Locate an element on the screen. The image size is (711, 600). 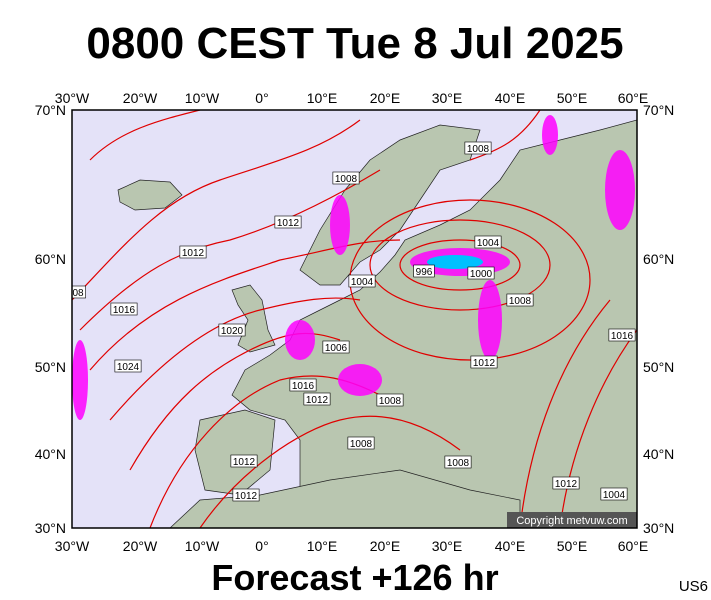
title: 0800 CEST Tue 8 Jul 2025 is located at coordinates (354, 43).